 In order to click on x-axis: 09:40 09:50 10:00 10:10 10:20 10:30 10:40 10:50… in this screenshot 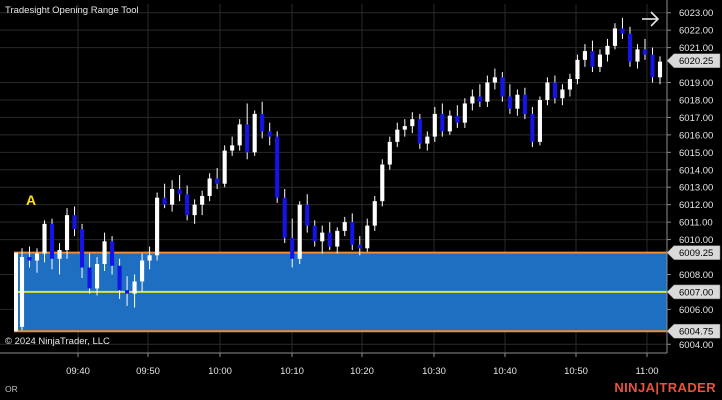, I will do `click(333, 364)`.